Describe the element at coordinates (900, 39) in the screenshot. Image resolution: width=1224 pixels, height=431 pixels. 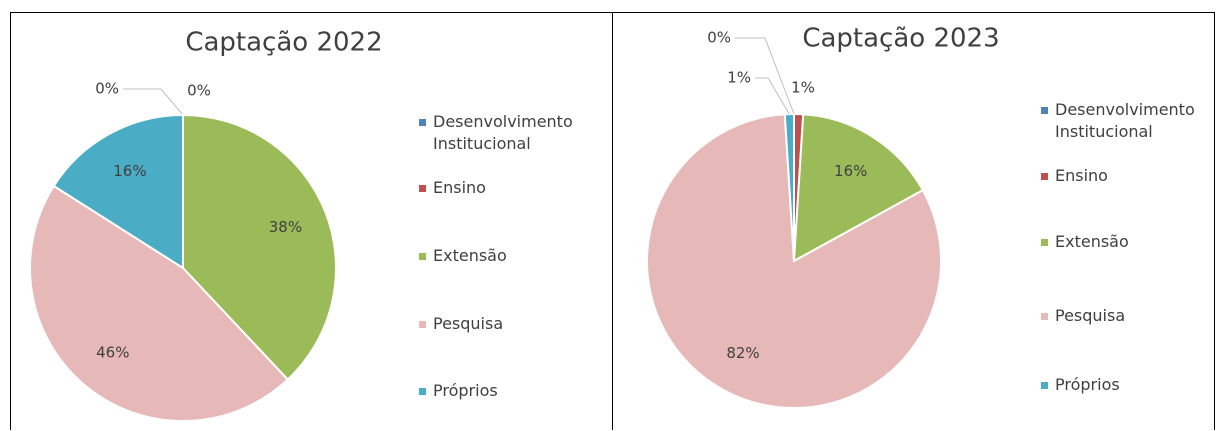
I see `chart-title: Captação 2023` at that location.